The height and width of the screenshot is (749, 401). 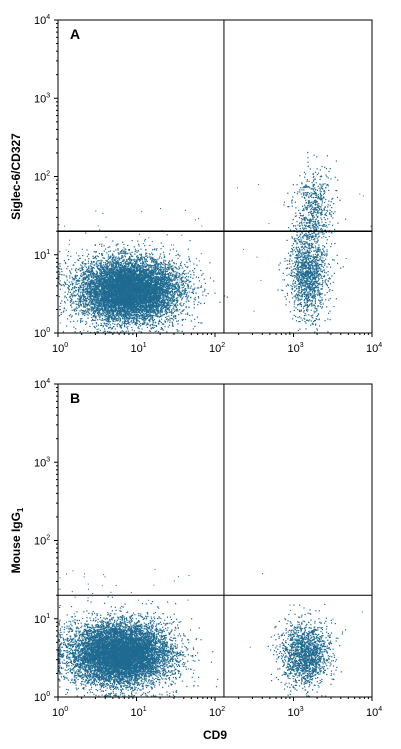 I want to click on panel-b-x-axis-title: CD9, so click(x=215, y=735).